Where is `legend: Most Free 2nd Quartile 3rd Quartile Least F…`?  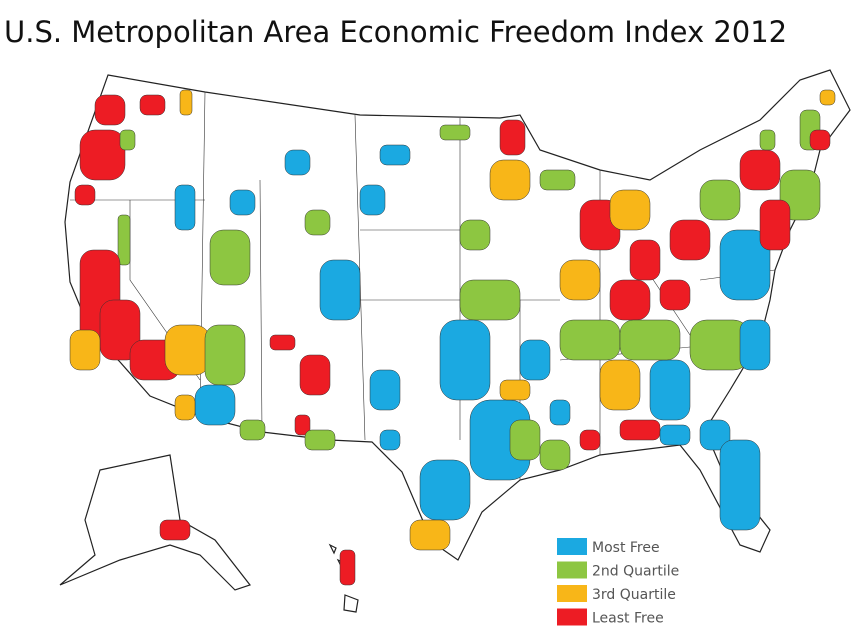
legend: Most Free 2nd Quartile 3rd Quartile Least F… is located at coordinates (618, 582).